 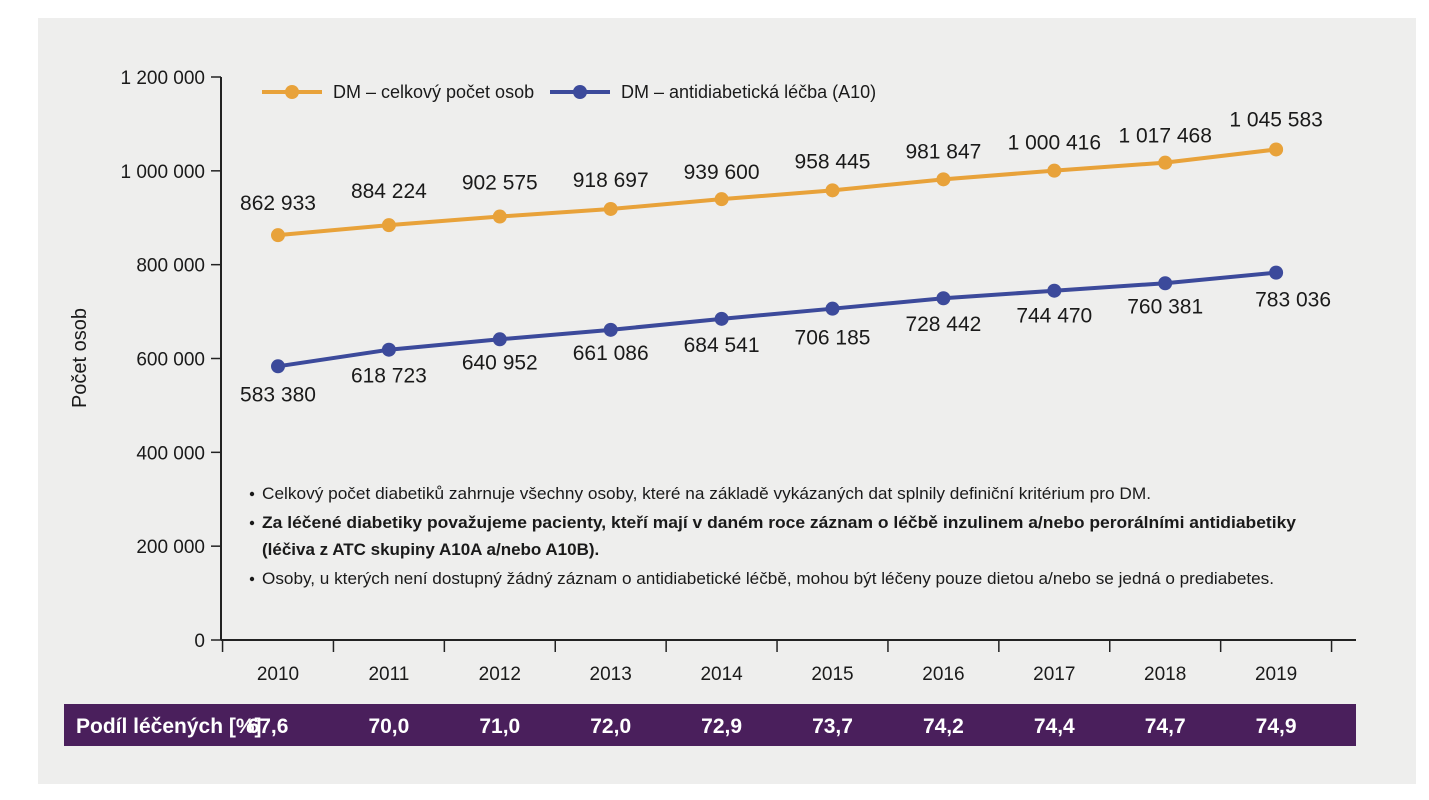 What do you see at coordinates (748, 92) in the screenshot?
I see `legend-label: DM – antidiabetická léčba (A10)` at bounding box center [748, 92].